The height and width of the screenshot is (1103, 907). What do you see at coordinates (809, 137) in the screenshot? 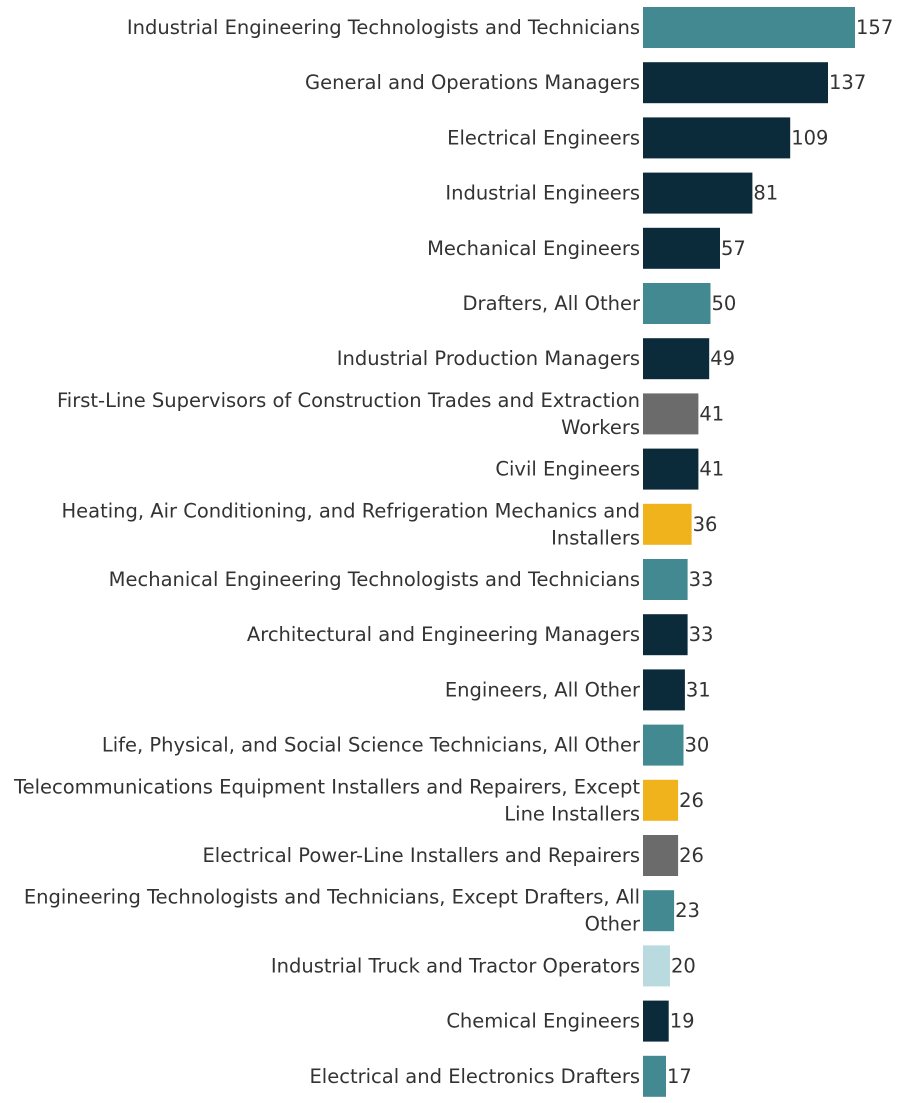
I see `value-label-3: 109` at bounding box center [809, 137].